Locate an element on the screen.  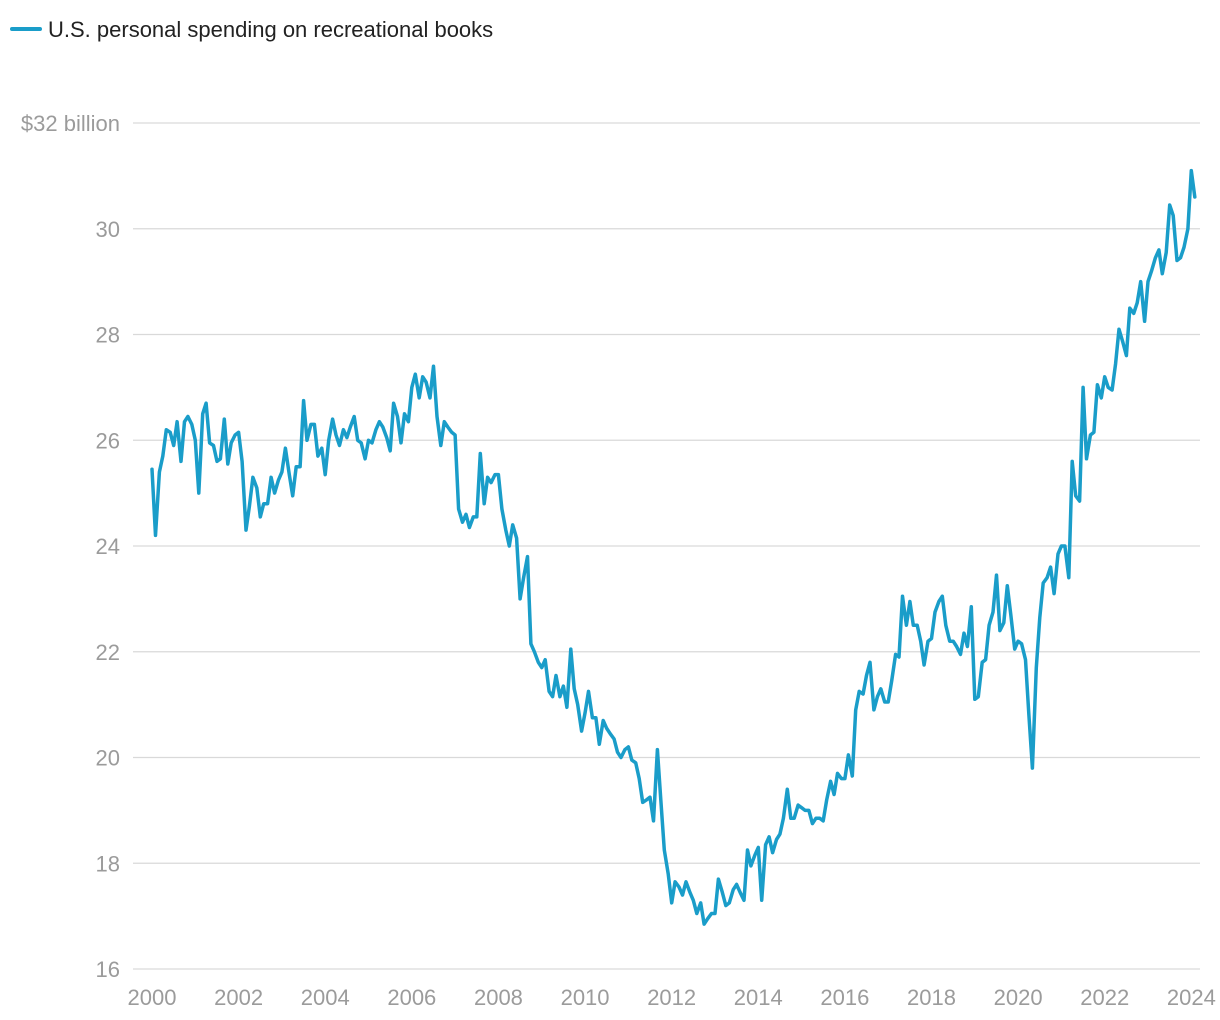
y-tick-label-26: 26 is located at coordinates (108, 440).